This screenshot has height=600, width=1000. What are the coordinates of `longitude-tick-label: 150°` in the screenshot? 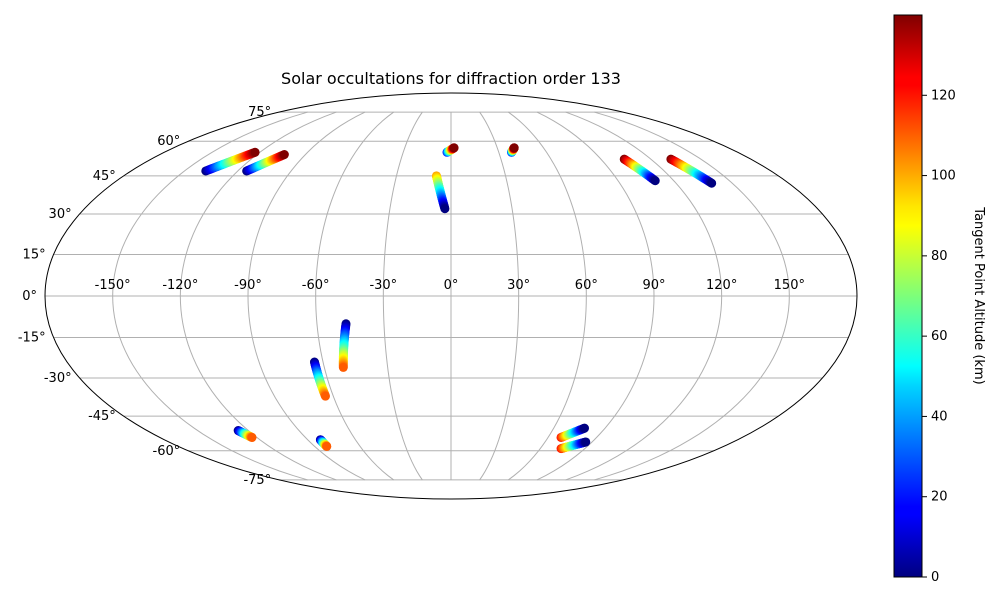 It's located at (789, 285).